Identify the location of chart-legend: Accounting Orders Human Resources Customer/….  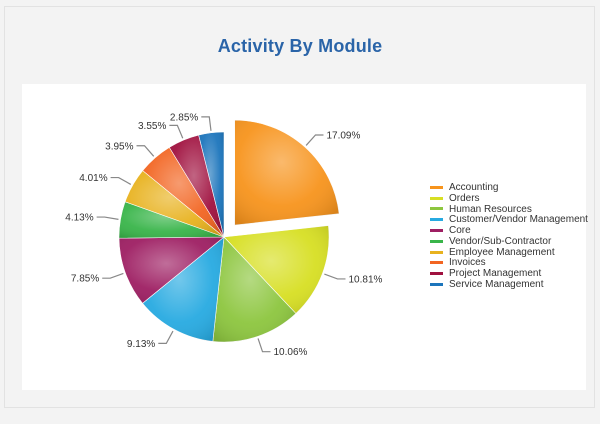
(509, 236).